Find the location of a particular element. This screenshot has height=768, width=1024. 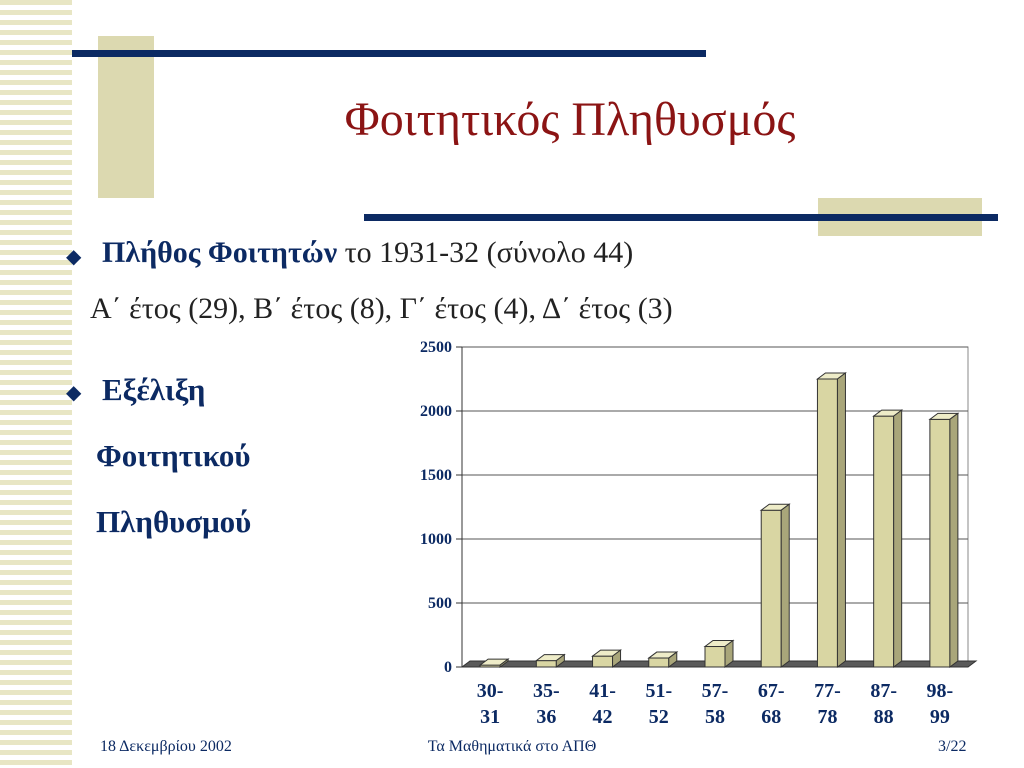

y-tick-label: 1500 is located at coordinates (436, 475).